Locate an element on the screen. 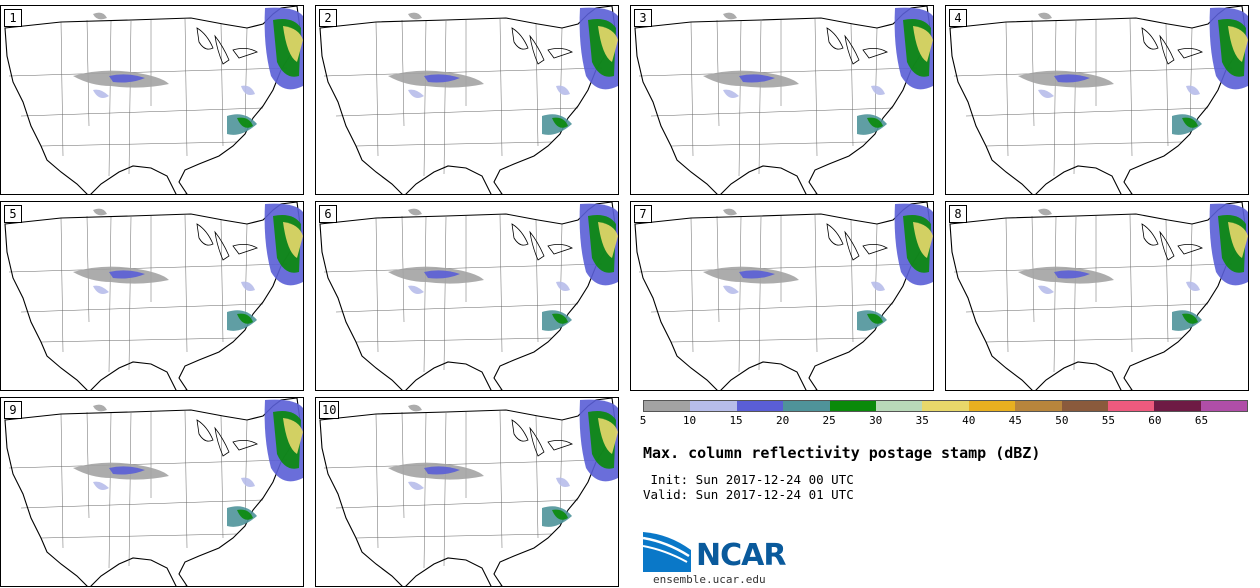 This screenshot has width=1260, height=588. colorbar-tick-label: 30 is located at coordinates (876, 420).